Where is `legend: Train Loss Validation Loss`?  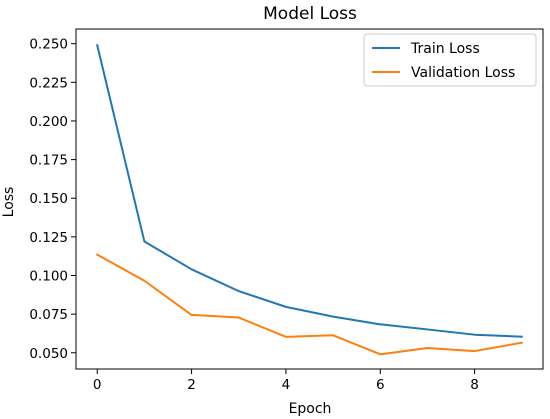 legend: Train Loss Validation Loss is located at coordinates (450, 60).